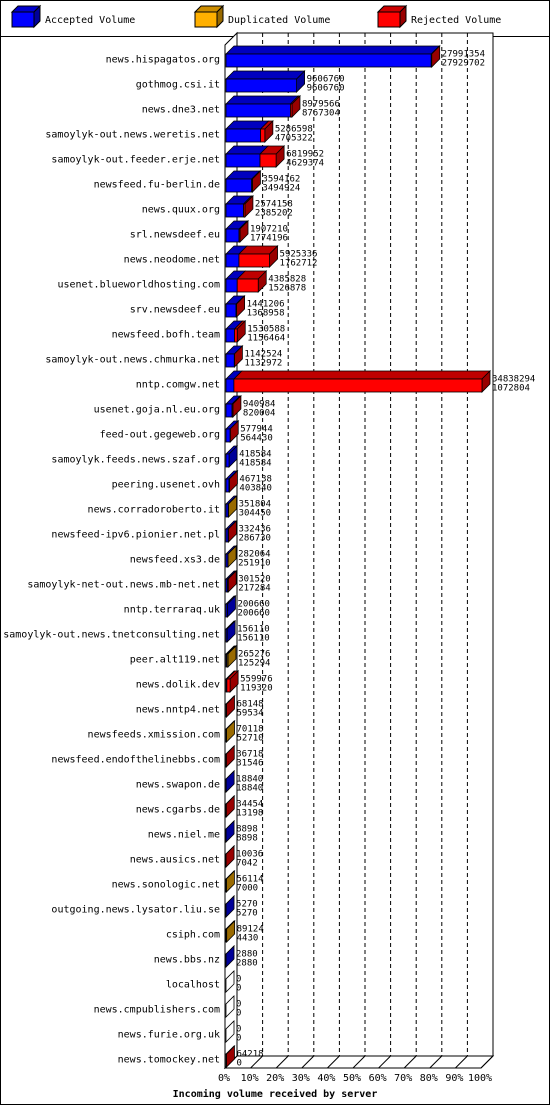 The height and width of the screenshot is (1105, 550). Describe the element at coordinates (305, 164) in the screenshot. I see `value-accepted: 4629374` at that location.